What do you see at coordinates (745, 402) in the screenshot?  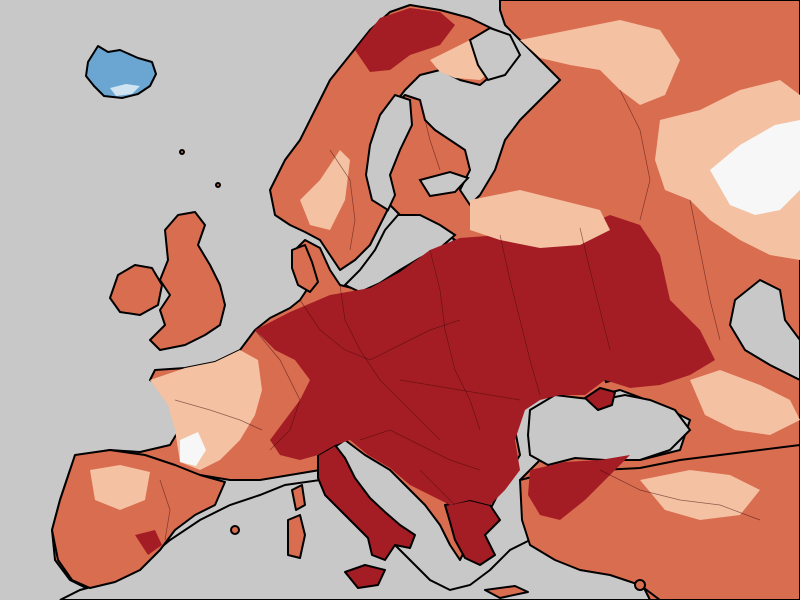 I see `caucasus-light-zone` at bounding box center [745, 402].